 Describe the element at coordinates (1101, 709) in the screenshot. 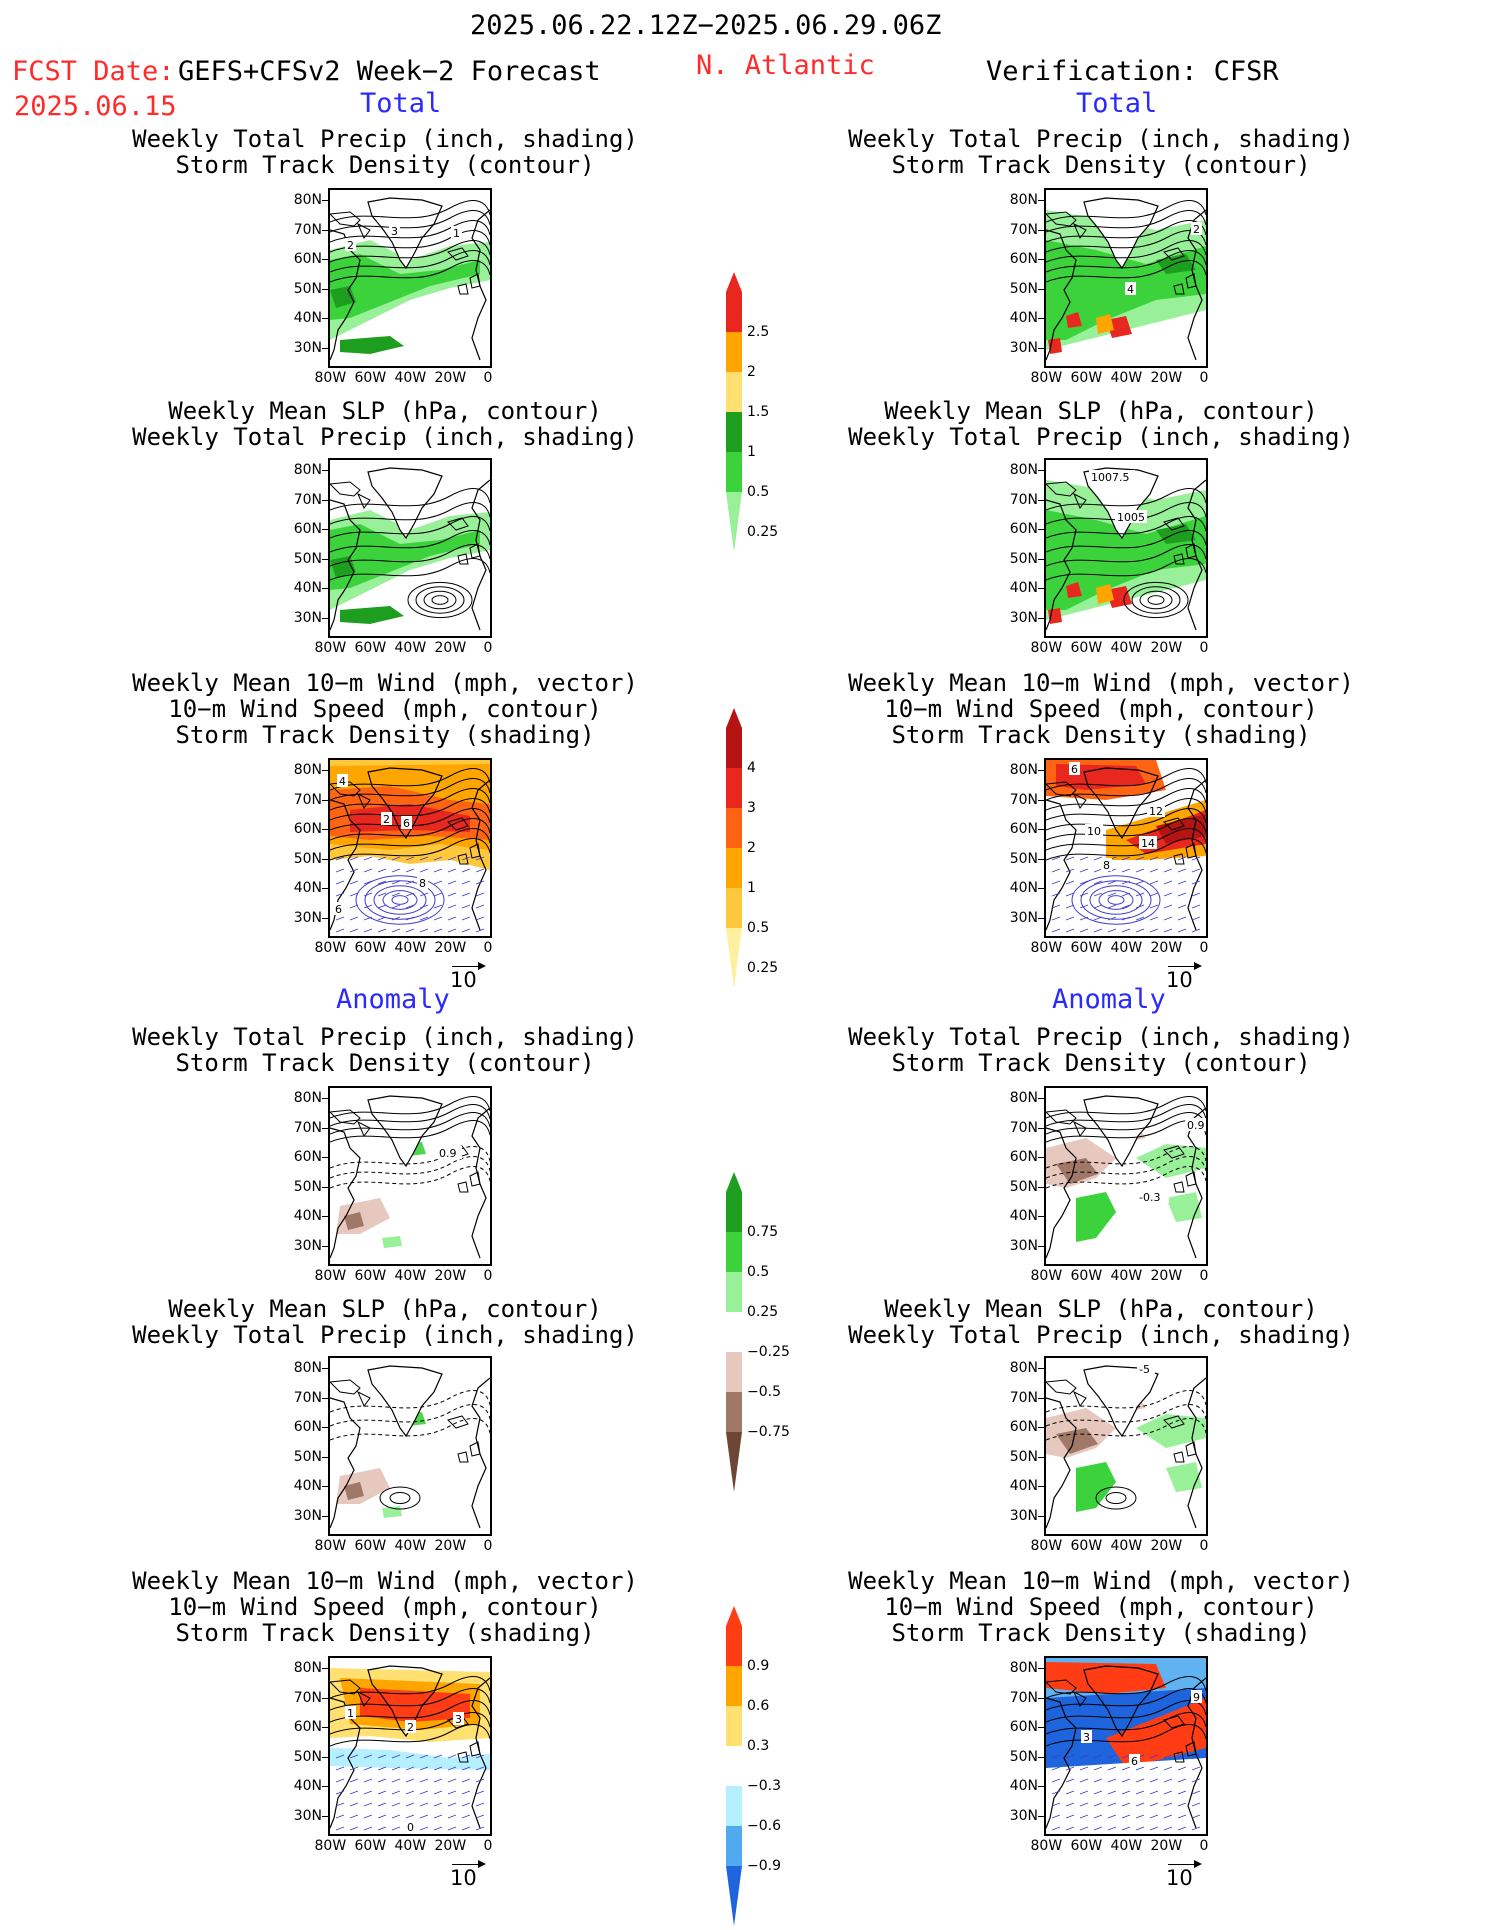

I see `panel-title-2-v-1: 10−m Wind Speed (mph, contour)` at that location.